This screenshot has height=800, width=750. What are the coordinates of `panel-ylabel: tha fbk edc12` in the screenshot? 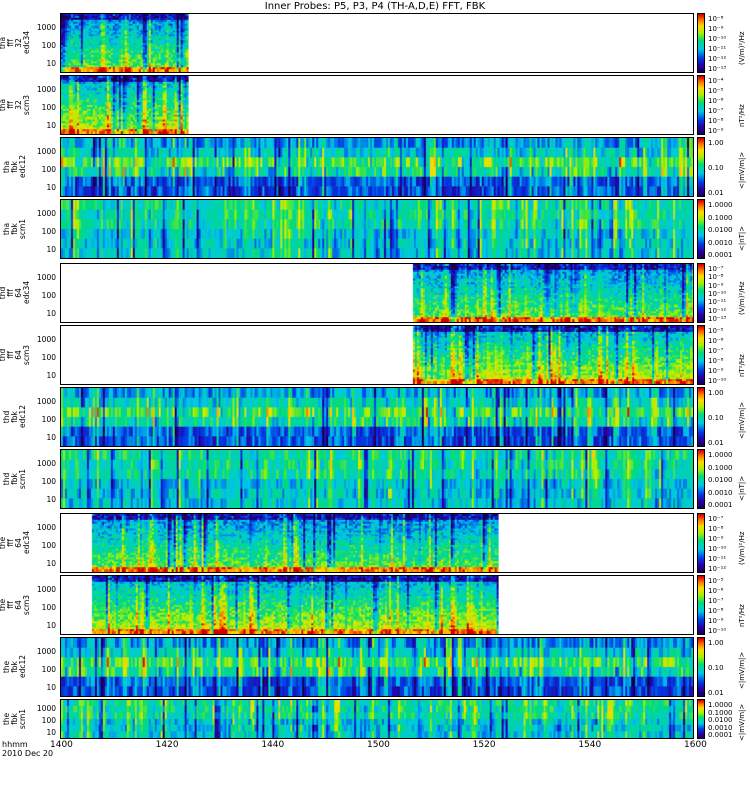 It's located at (14, 166).